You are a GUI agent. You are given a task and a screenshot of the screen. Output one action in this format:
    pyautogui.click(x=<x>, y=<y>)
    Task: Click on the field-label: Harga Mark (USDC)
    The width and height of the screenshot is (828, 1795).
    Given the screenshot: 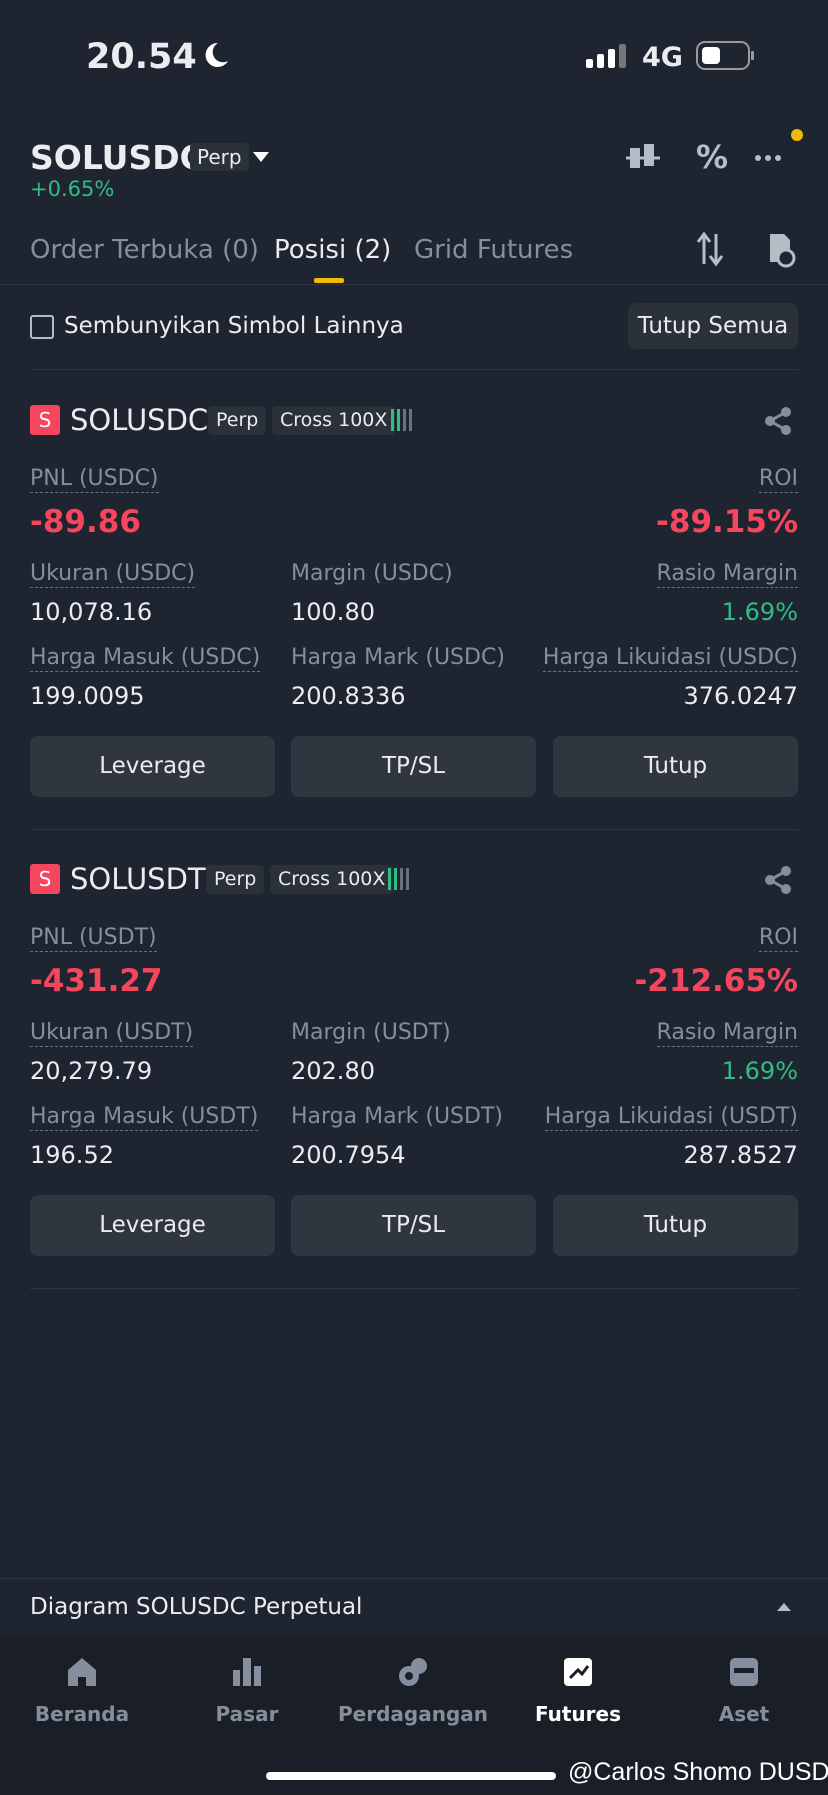 What is the action you would take?
    pyautogui.click(x=398, y=657)
    